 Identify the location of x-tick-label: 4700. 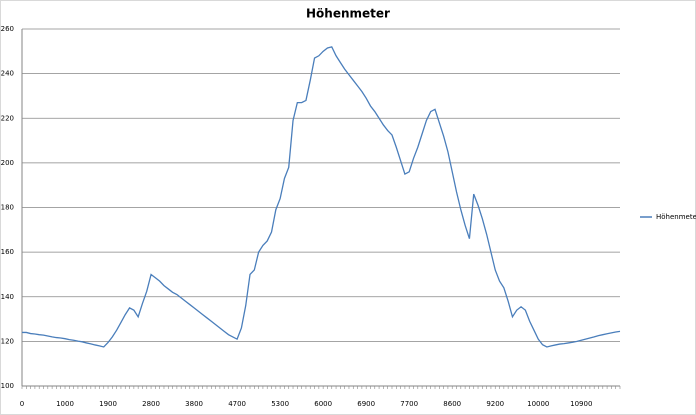
(237, 404).